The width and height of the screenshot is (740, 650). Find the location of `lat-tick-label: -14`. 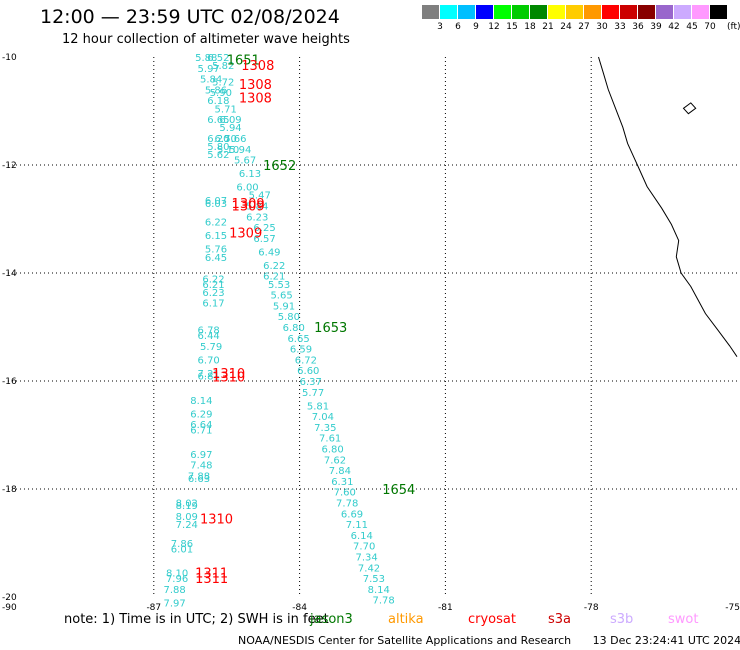

lat-tick-label: -14 is located at coordinates (9, 274).